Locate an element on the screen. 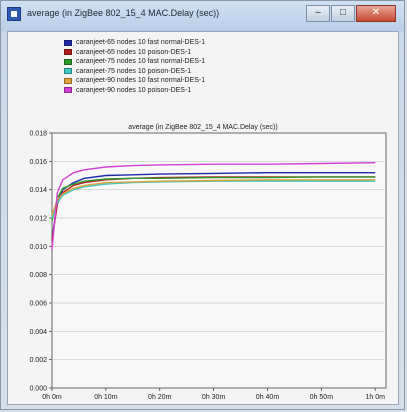  legend-item: caranjeet-75 nodes 10 fast normal-DES-1 is located at coordinates (134, 62).